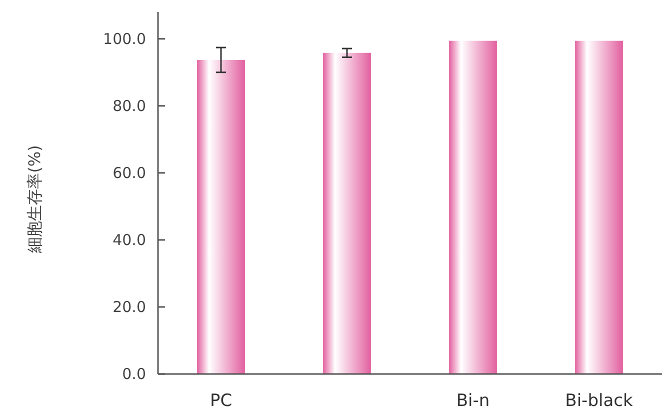 This screenshot has width=662, height=413. Describe the element at coordinates (221, 401) in the screenshot. I see `x-tick-label: PC` at that location.